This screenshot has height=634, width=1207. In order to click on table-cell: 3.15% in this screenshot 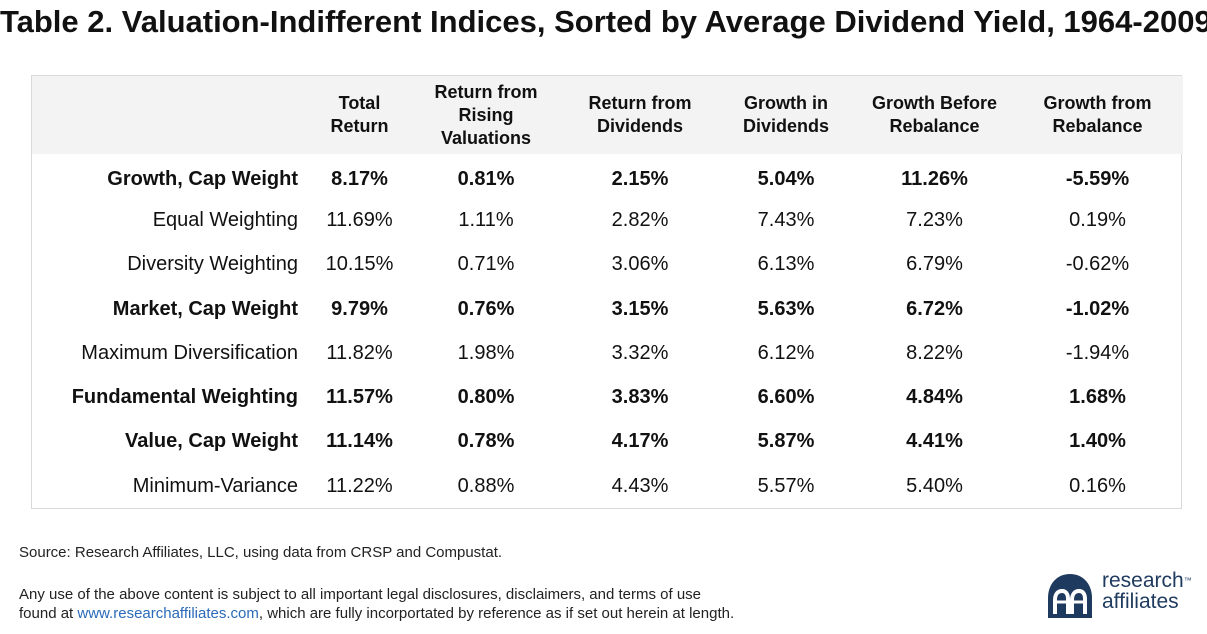, I will do `click(640, 308)`.